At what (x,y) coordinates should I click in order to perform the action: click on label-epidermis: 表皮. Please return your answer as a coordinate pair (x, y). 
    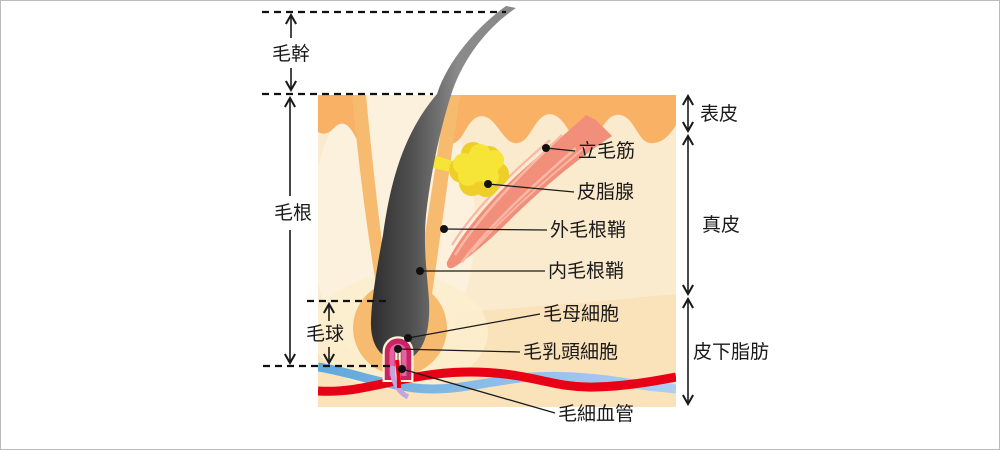
    Looking at the image, I should click on (719, 114).